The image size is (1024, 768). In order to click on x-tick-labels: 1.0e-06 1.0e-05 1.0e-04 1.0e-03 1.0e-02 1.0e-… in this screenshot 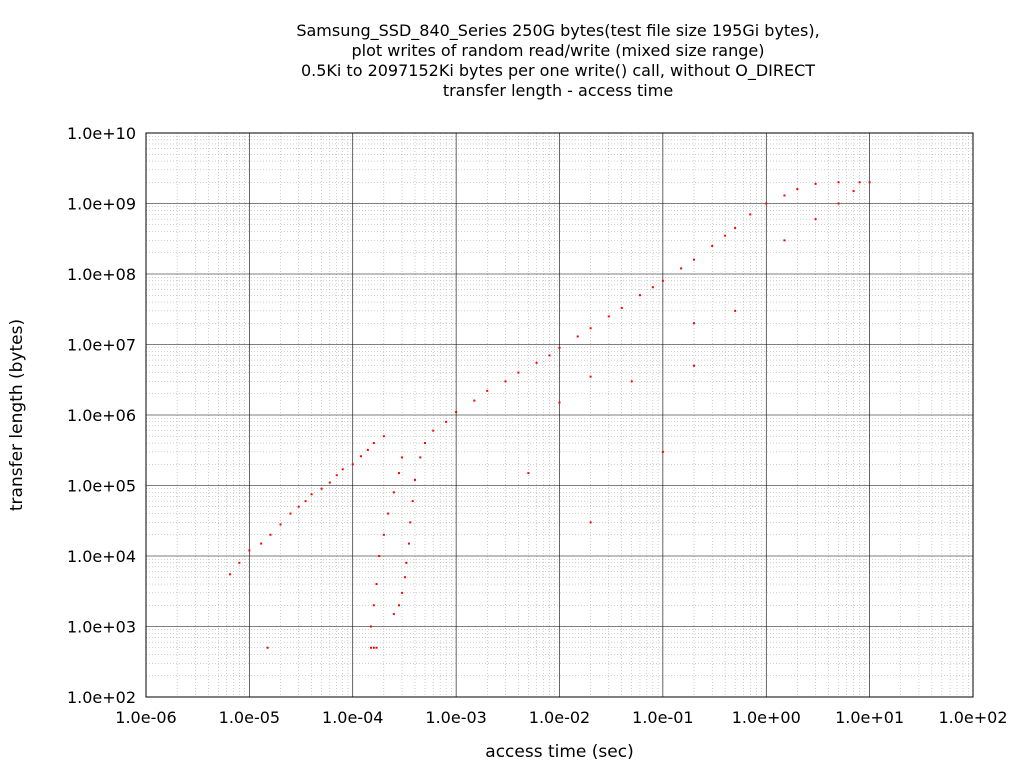, I will do `click(561, 717)`.